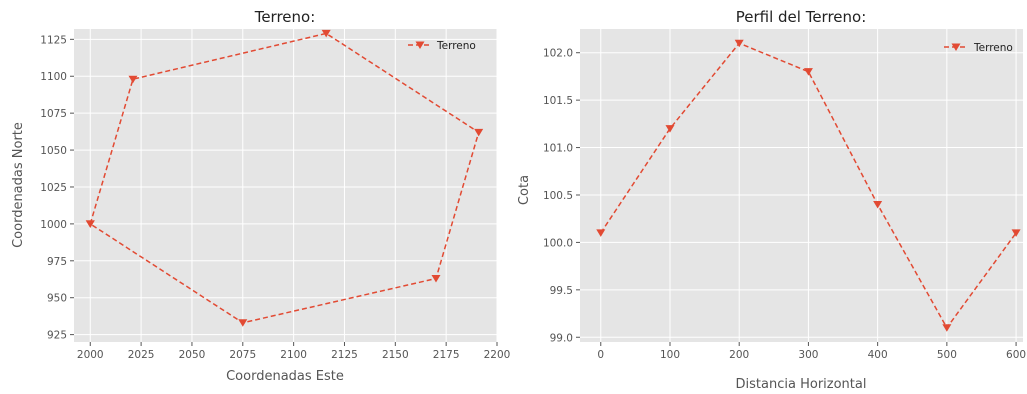 The width and height of the screenshot is (1027, 394). Describe the element at coordinates (285, 376) in the screenshot. I see `x-axis-label: Coordenadas Este` at that location.